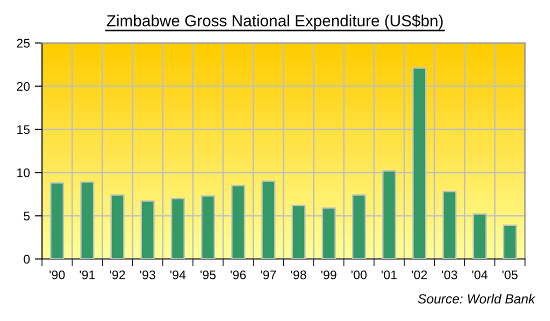 The width and height of the screenshot is (550, 321). What do you see at coordinates (509, 241) in the screenshot?
I see `bar` at bounding box center [509, 241].